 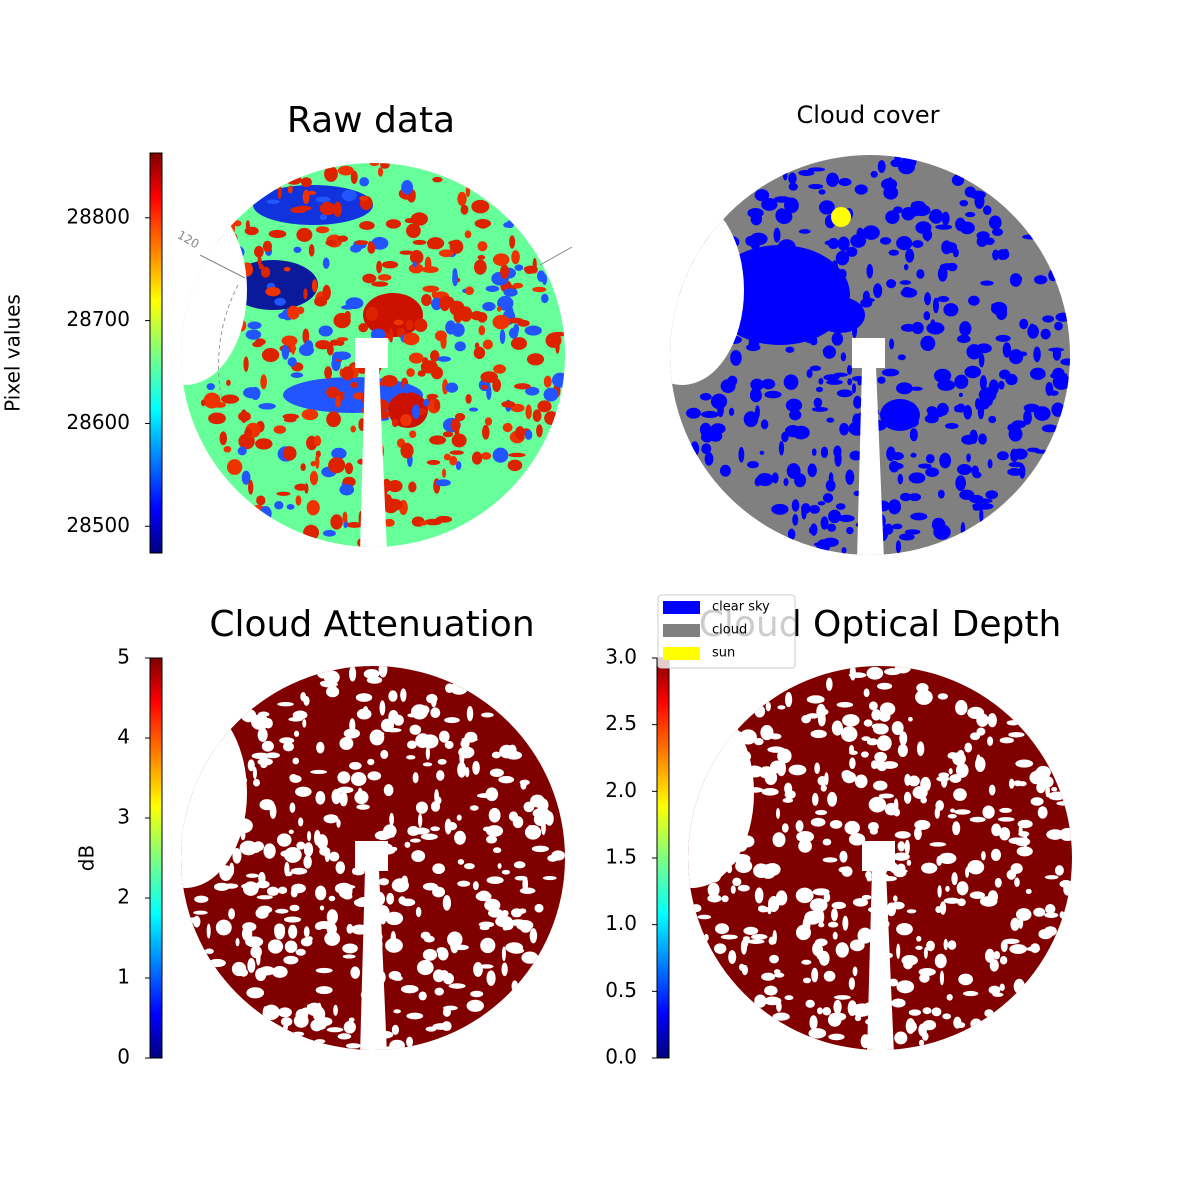 What do you see at coordinates (373, 457) in the screenshot?
I see `mask-strut` at bounding box center [373, 457].